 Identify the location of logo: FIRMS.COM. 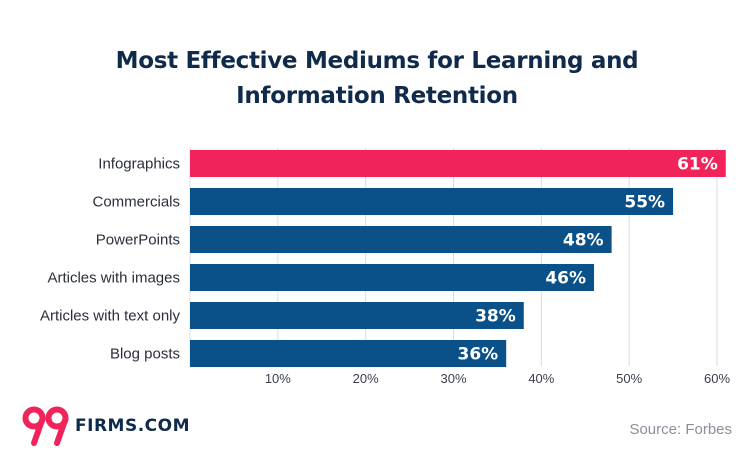
(106, 426).